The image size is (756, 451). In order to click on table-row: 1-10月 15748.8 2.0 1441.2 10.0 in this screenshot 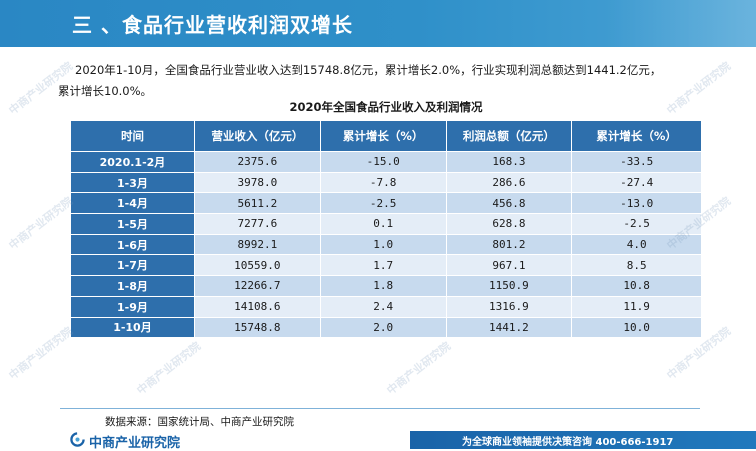, I will do `click(386, 327)`.